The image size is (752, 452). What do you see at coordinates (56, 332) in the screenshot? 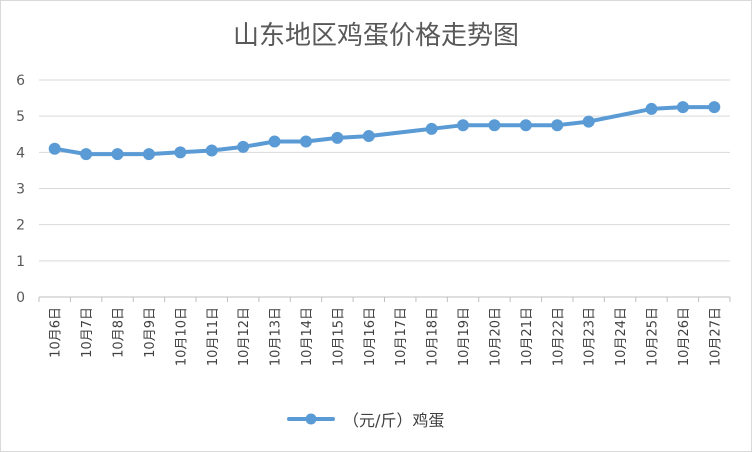
I see `x-tick-label: 10月6日` at bounding box center [56, 332].